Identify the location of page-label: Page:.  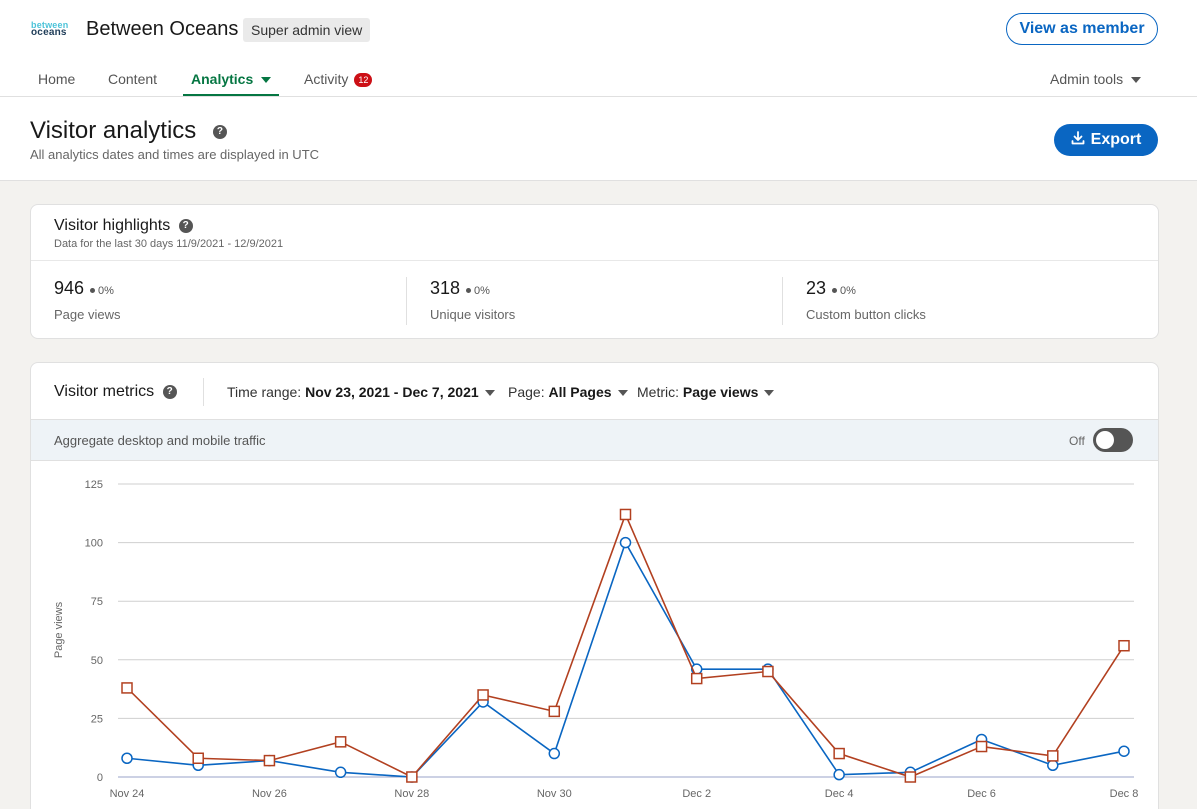
(526, 392).